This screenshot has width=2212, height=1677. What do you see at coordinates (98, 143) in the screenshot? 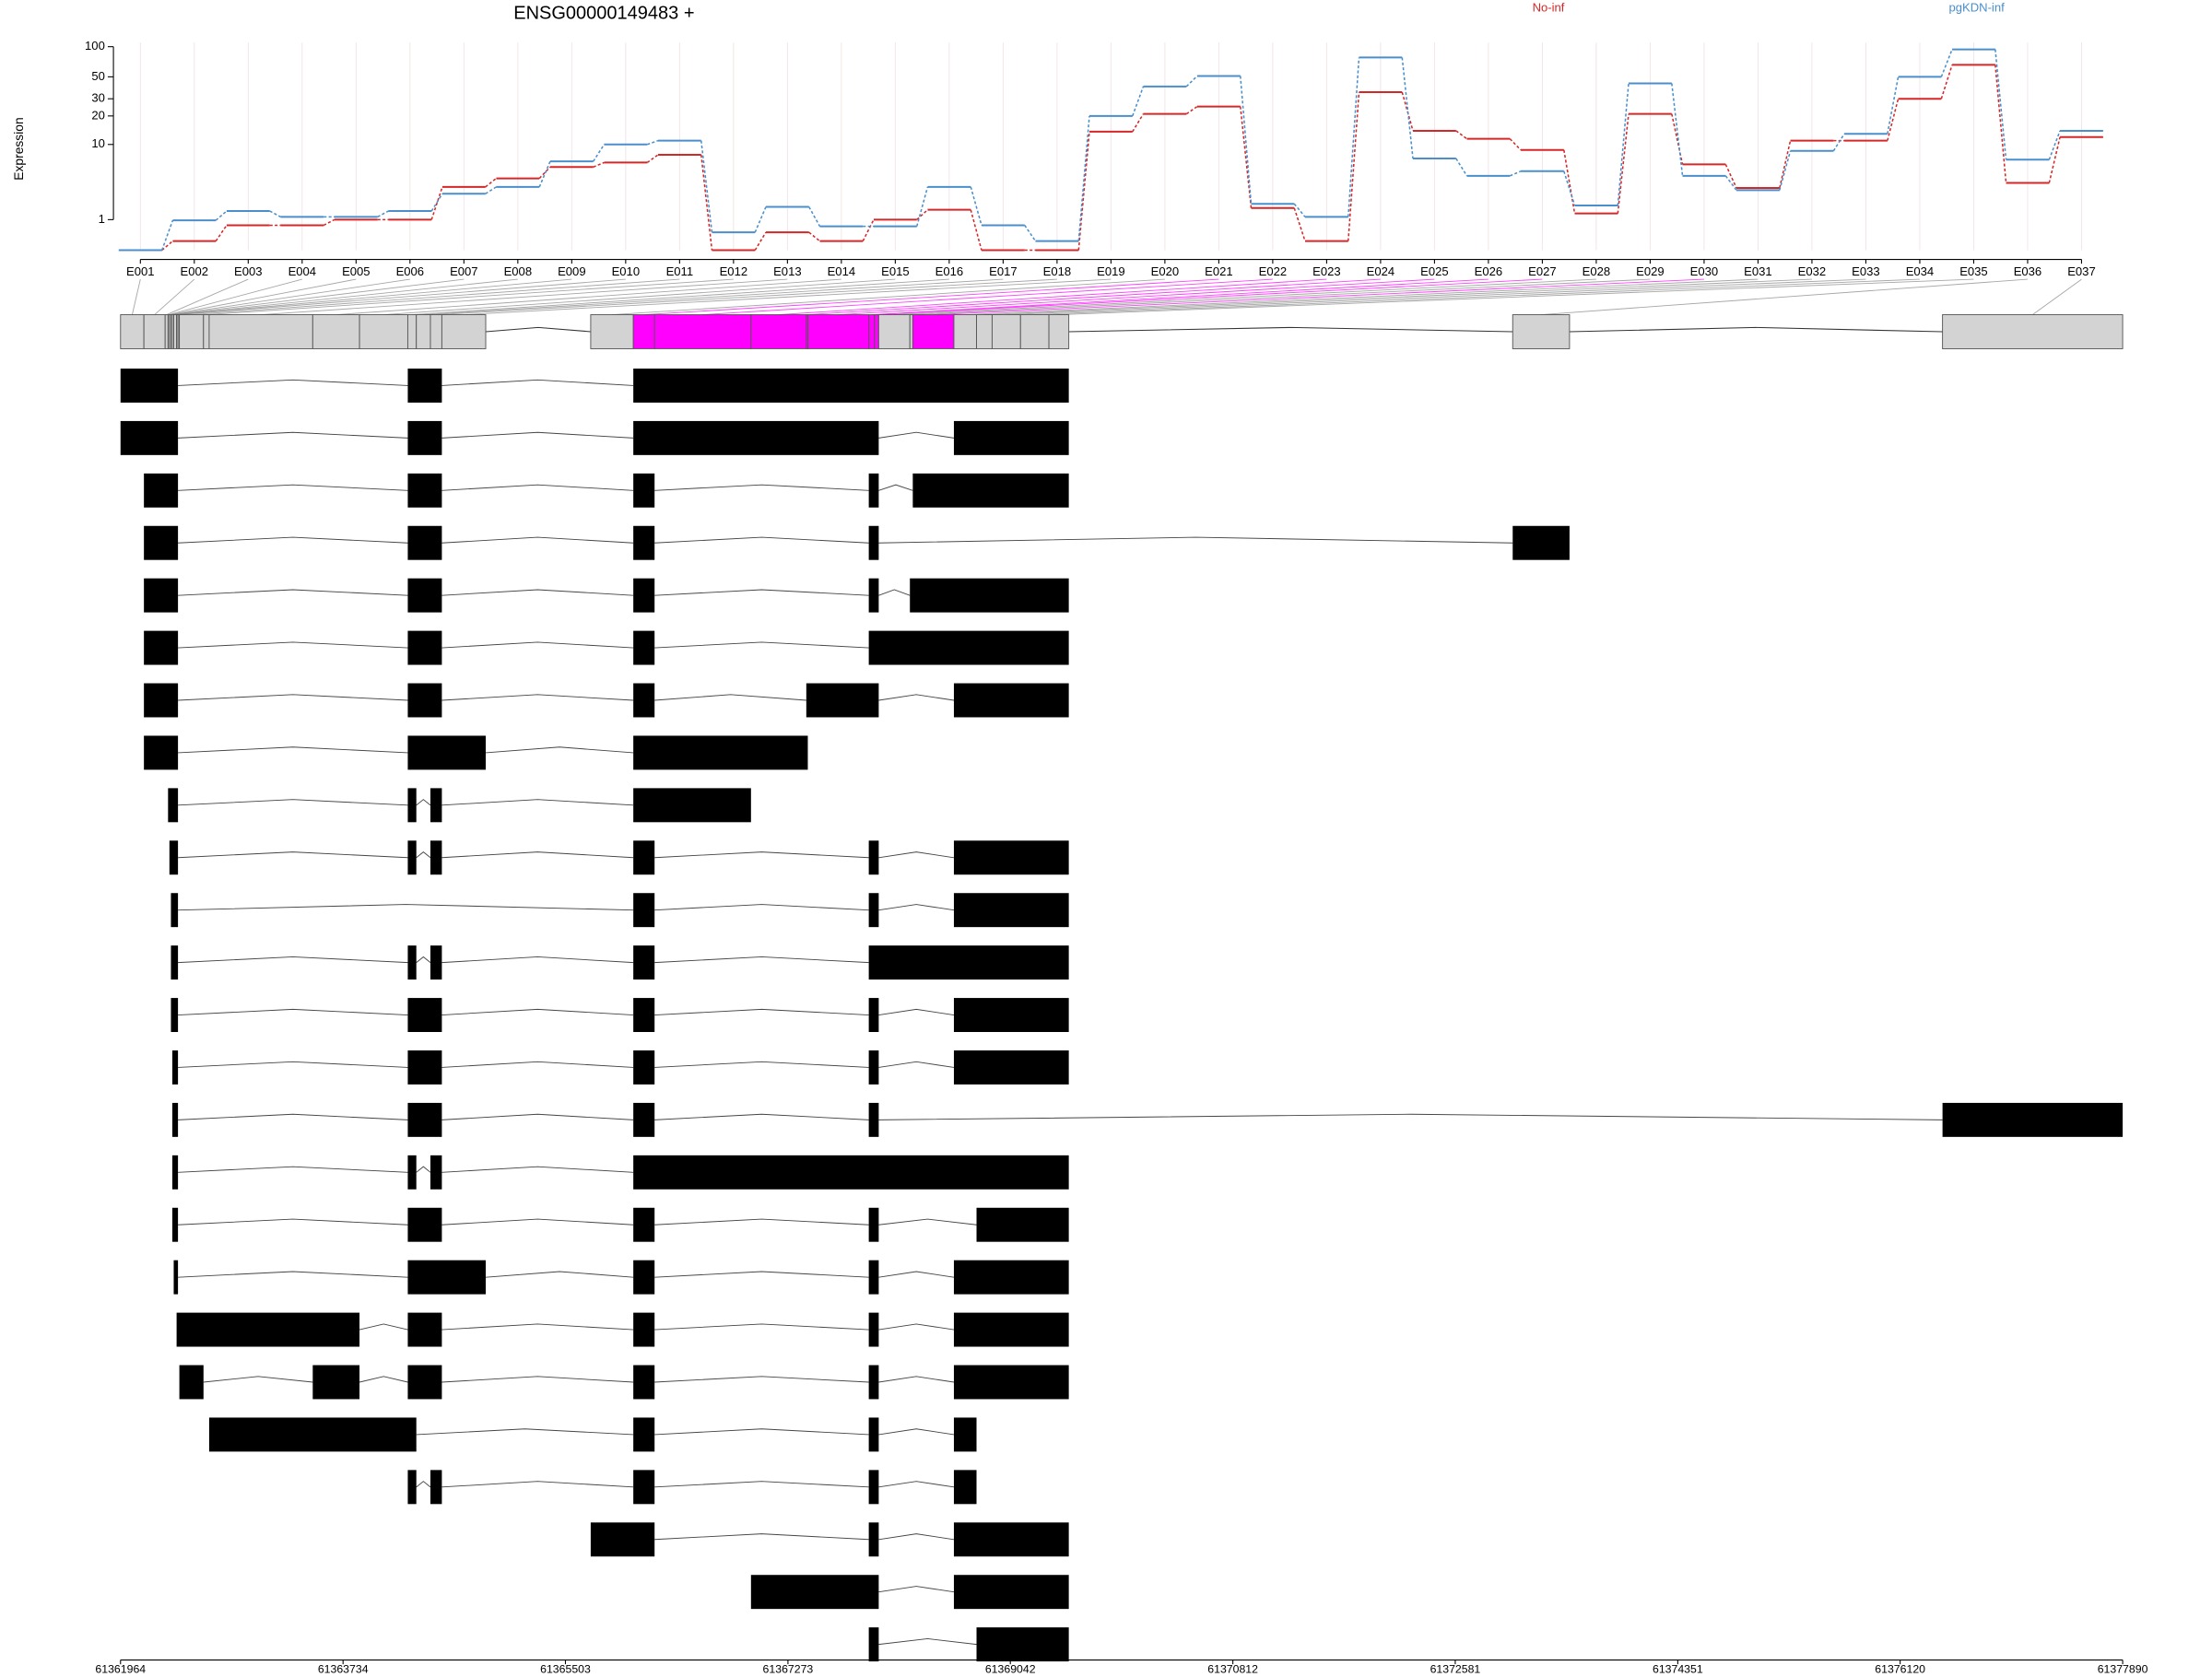
I see `y-tick-label: 10` at bounding box center [98, 143].